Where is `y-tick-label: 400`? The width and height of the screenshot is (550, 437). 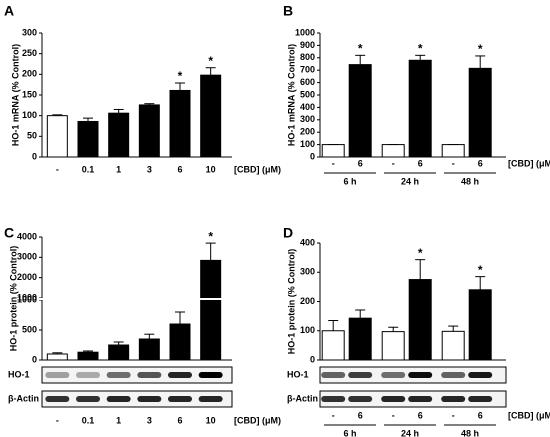 y-tick-label: 400 is located at coordinates (307, 242).